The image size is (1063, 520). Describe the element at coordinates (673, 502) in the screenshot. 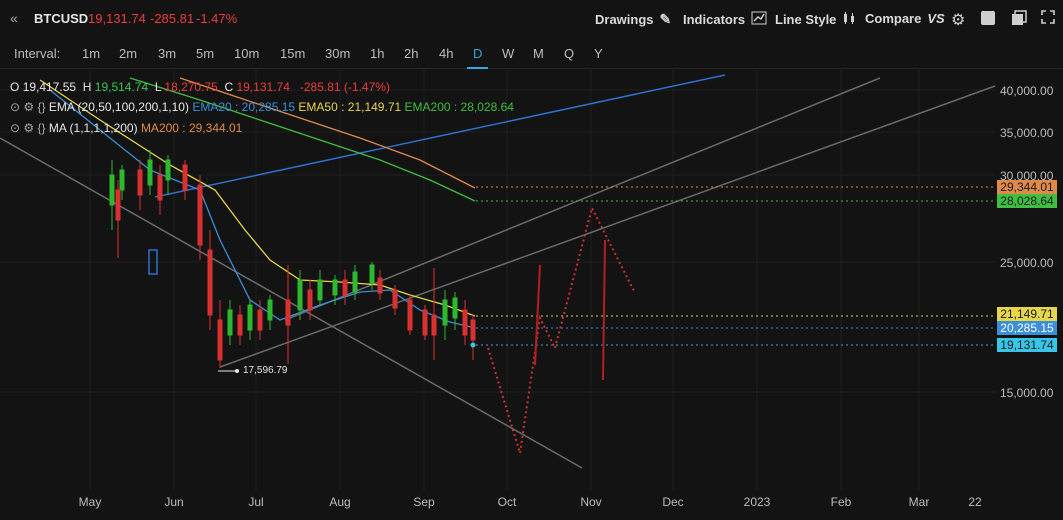

I see `time-tick-dec: Dec` at that location.